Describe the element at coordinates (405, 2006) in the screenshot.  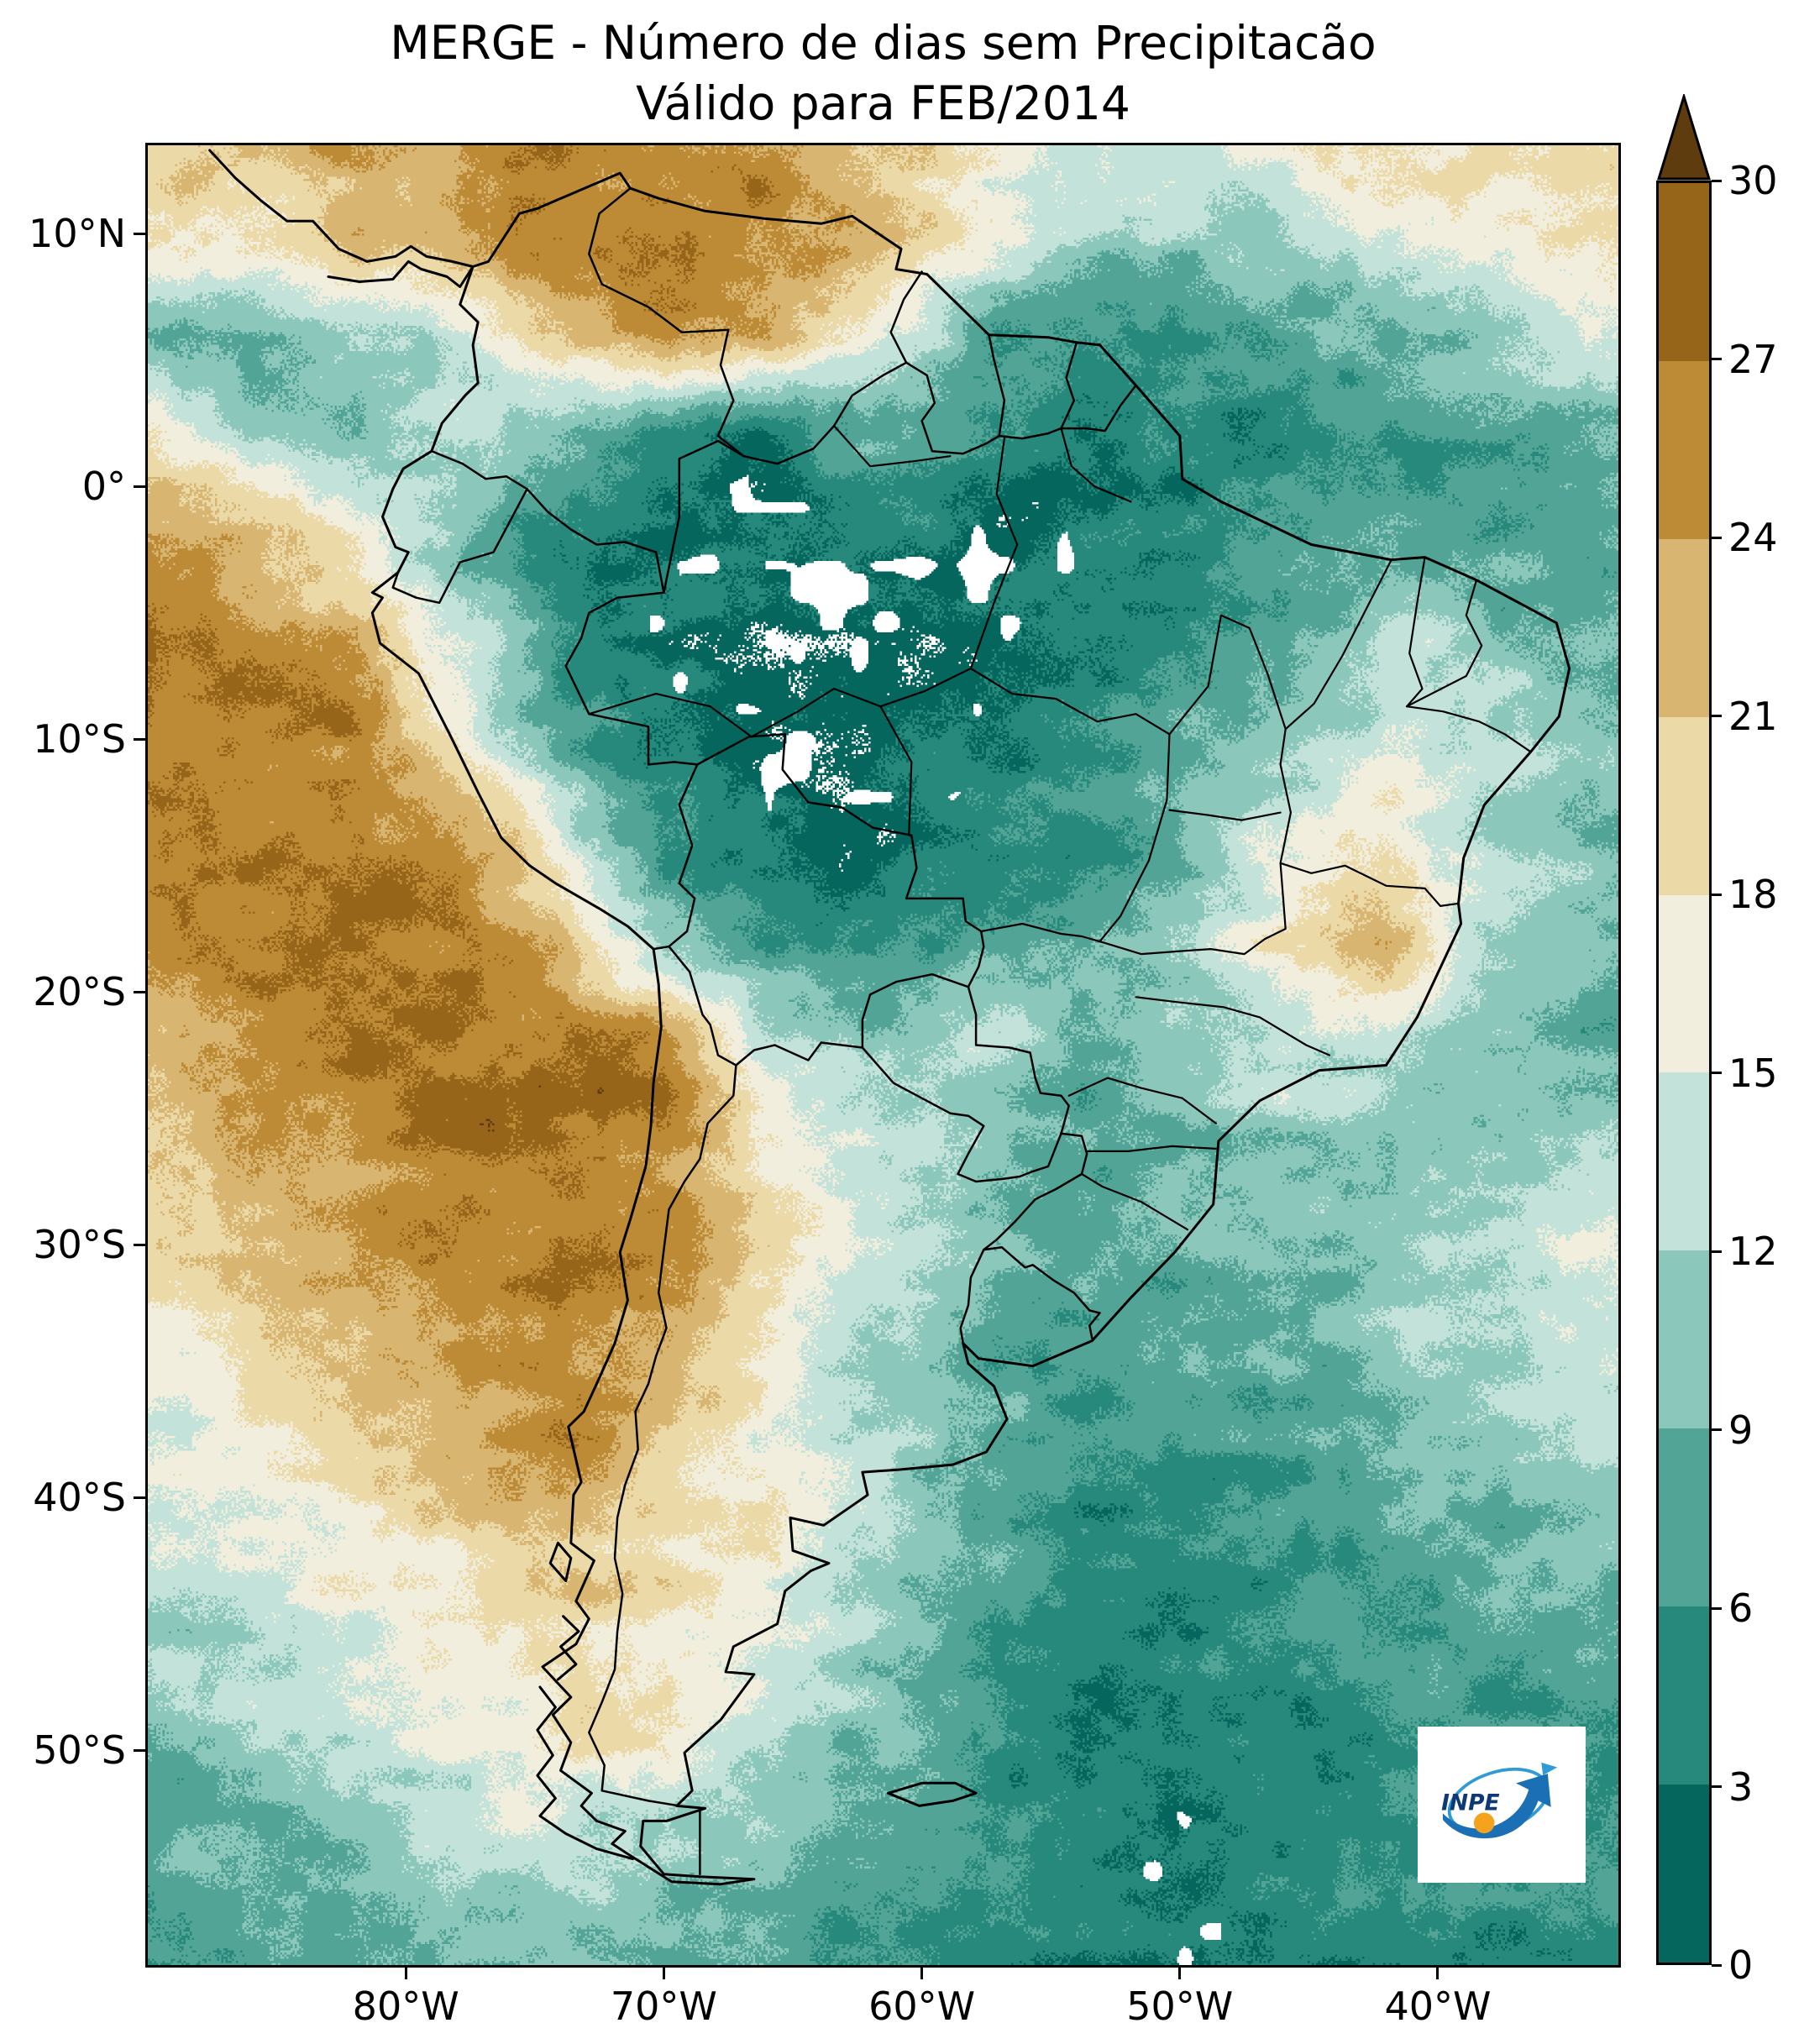
I see `x-tick-label: 80°W` at that location.